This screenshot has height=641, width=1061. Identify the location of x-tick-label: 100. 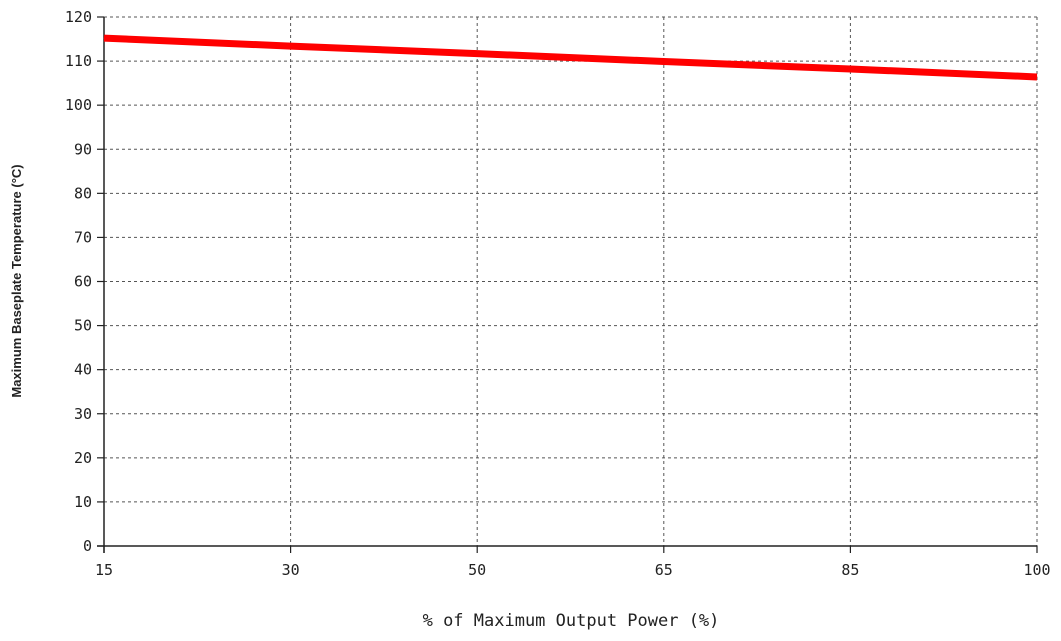
(1036, 570).